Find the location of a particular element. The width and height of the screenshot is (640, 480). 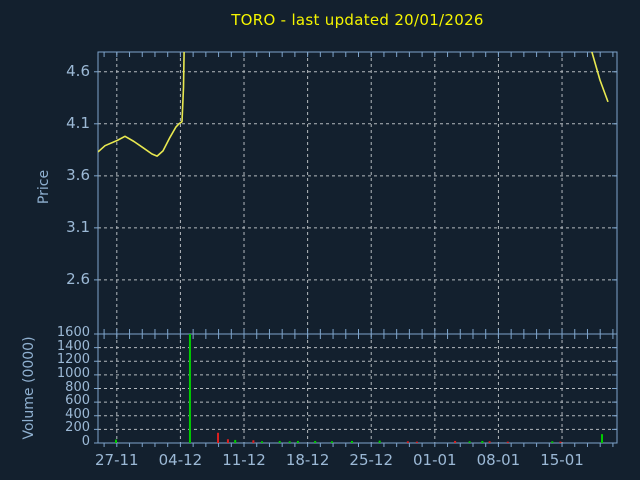

volume-tick-label: 200 is located at coordinates (77, 428).